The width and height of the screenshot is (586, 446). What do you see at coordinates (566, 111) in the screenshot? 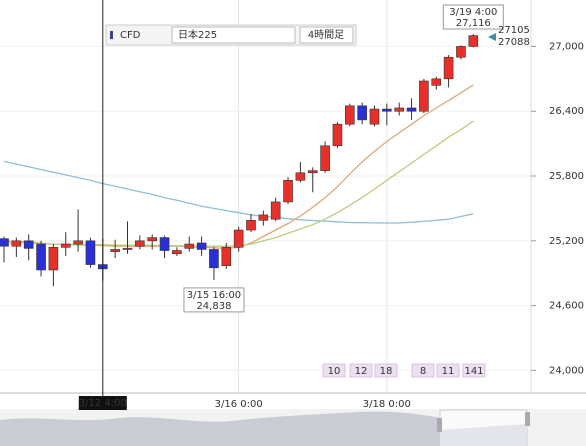
I see `y-tick-label: 26,400` at bounding box center [566, 111].